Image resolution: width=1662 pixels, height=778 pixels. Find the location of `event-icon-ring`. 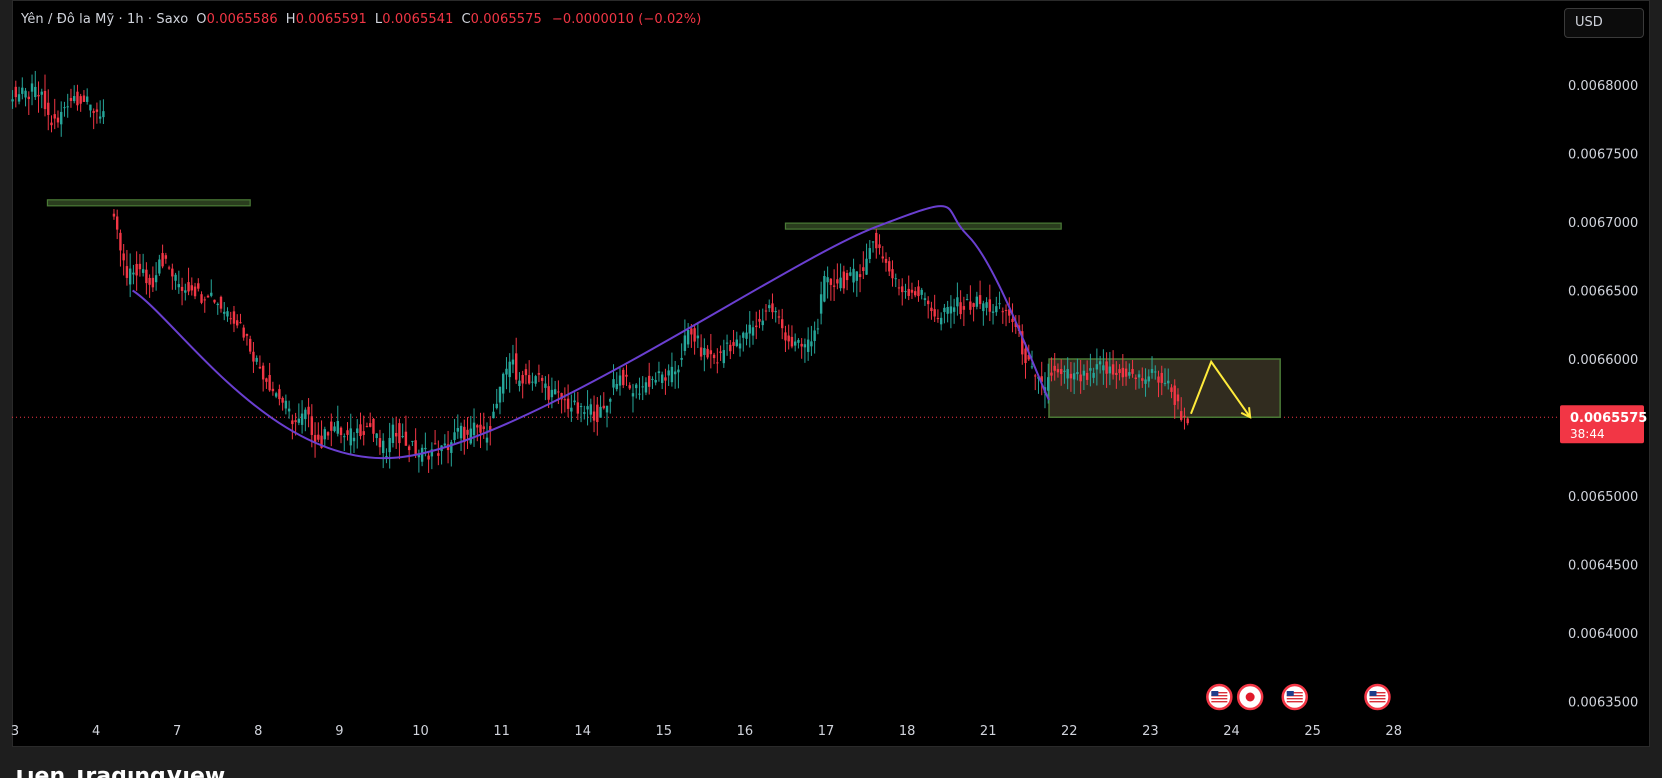

event-icon-ring is located at coordinates (1377, 697).